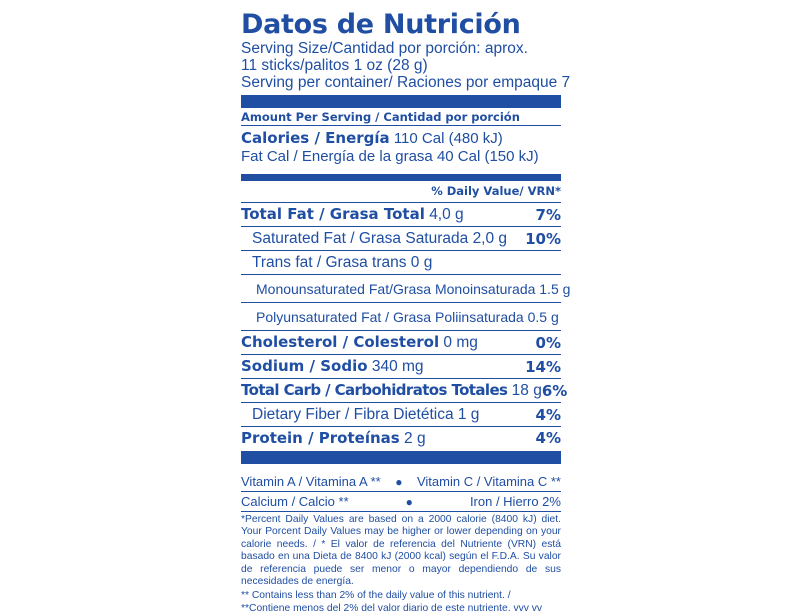  What do you see at coordinates (340, 342) in the screenshot?
I see `nutrient-label: Cholesterol / Colesterol` at bounding box center [340, 342].